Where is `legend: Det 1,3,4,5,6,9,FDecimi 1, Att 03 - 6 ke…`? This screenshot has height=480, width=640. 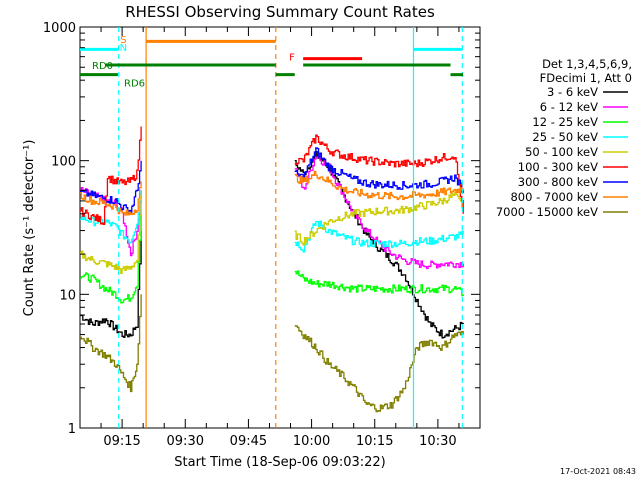 legend: Det 1,3,4,5,6,9,FDecimi 1, Att 03 - 6 ke… is located at coordinates (564, 138).